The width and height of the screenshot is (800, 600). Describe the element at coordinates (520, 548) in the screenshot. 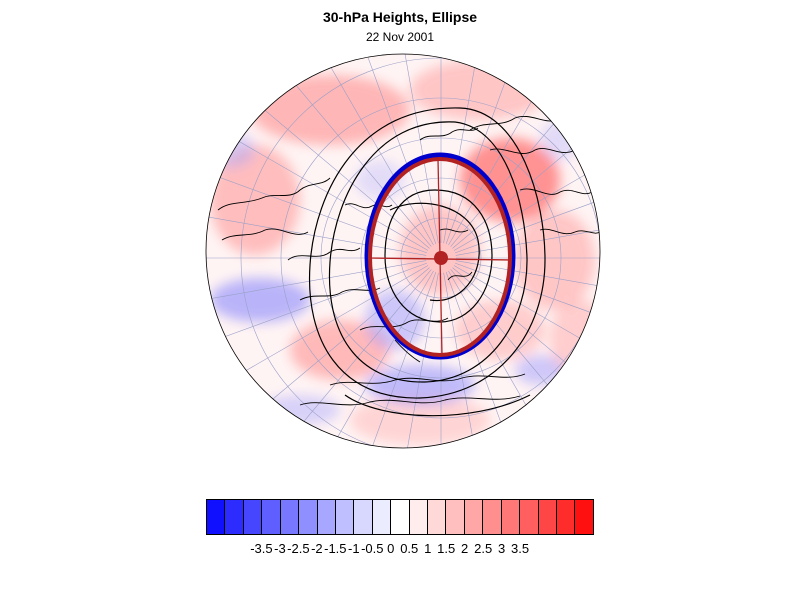

I see `colorbar-tick-label: 3.5` at that location.